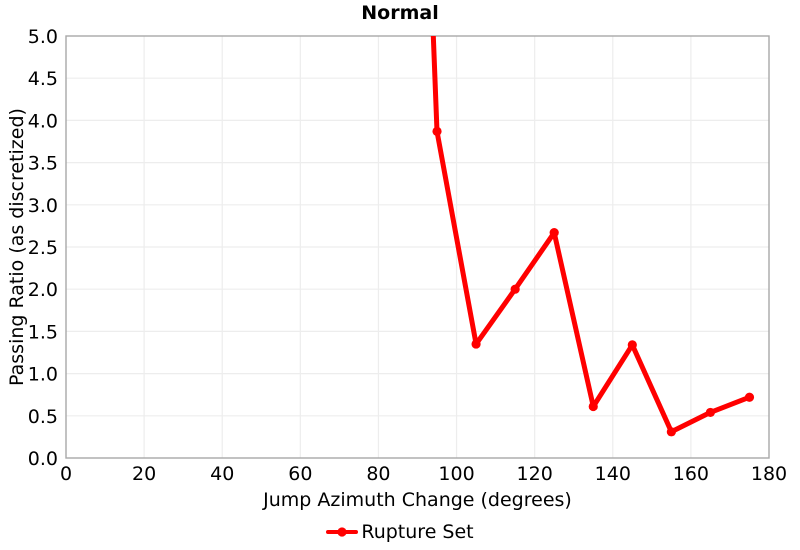 The height and width of the screenshot is (550, 800). I want to click on x-tick-label: 160, so click(691, 474).